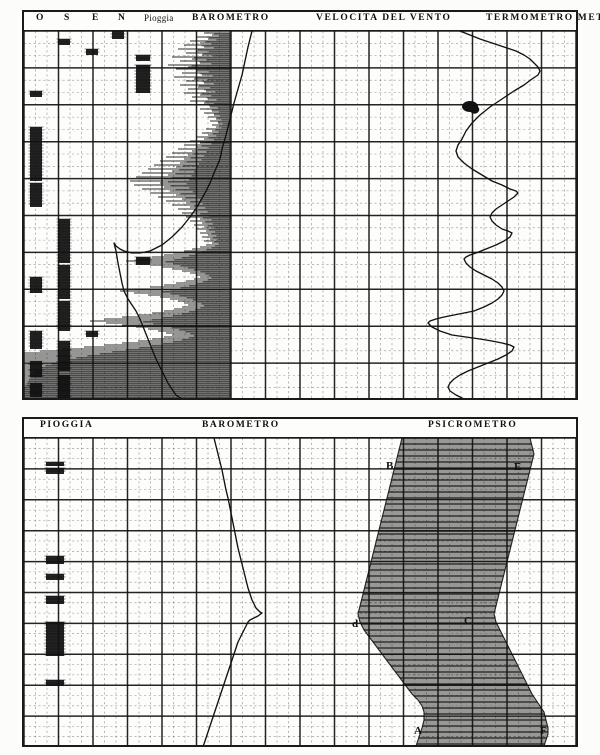  What do you see at coordinates (384, 18) in the screenshot?
I see `header-label: VELOCITA DEL VENTO` at bounding box center [384, 18].